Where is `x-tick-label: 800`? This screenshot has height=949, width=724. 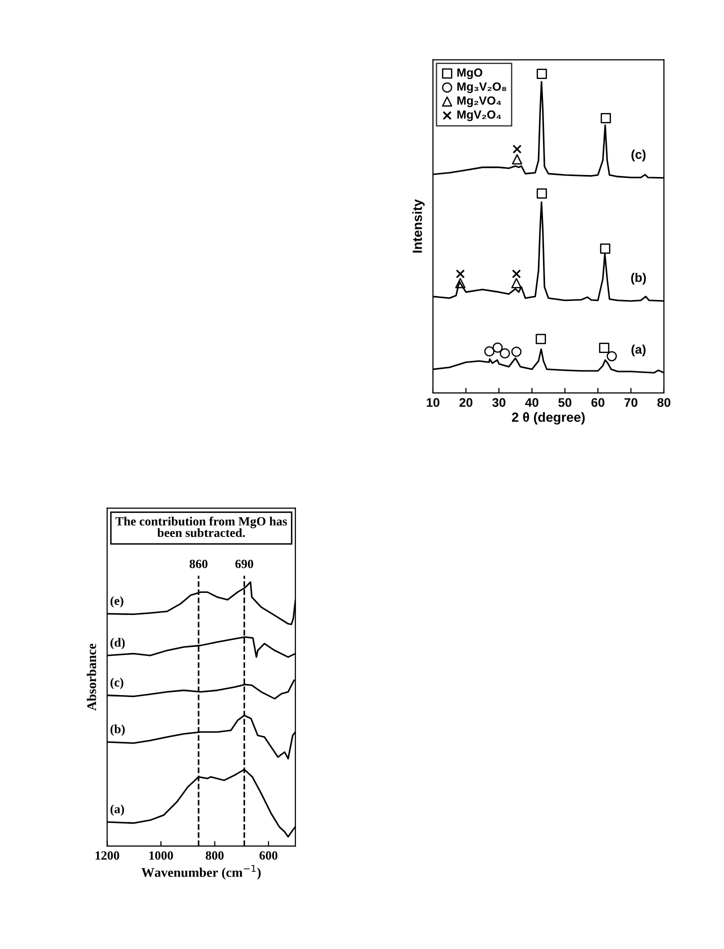 x-tick-label: 800 is located at coordinates (215, 855).